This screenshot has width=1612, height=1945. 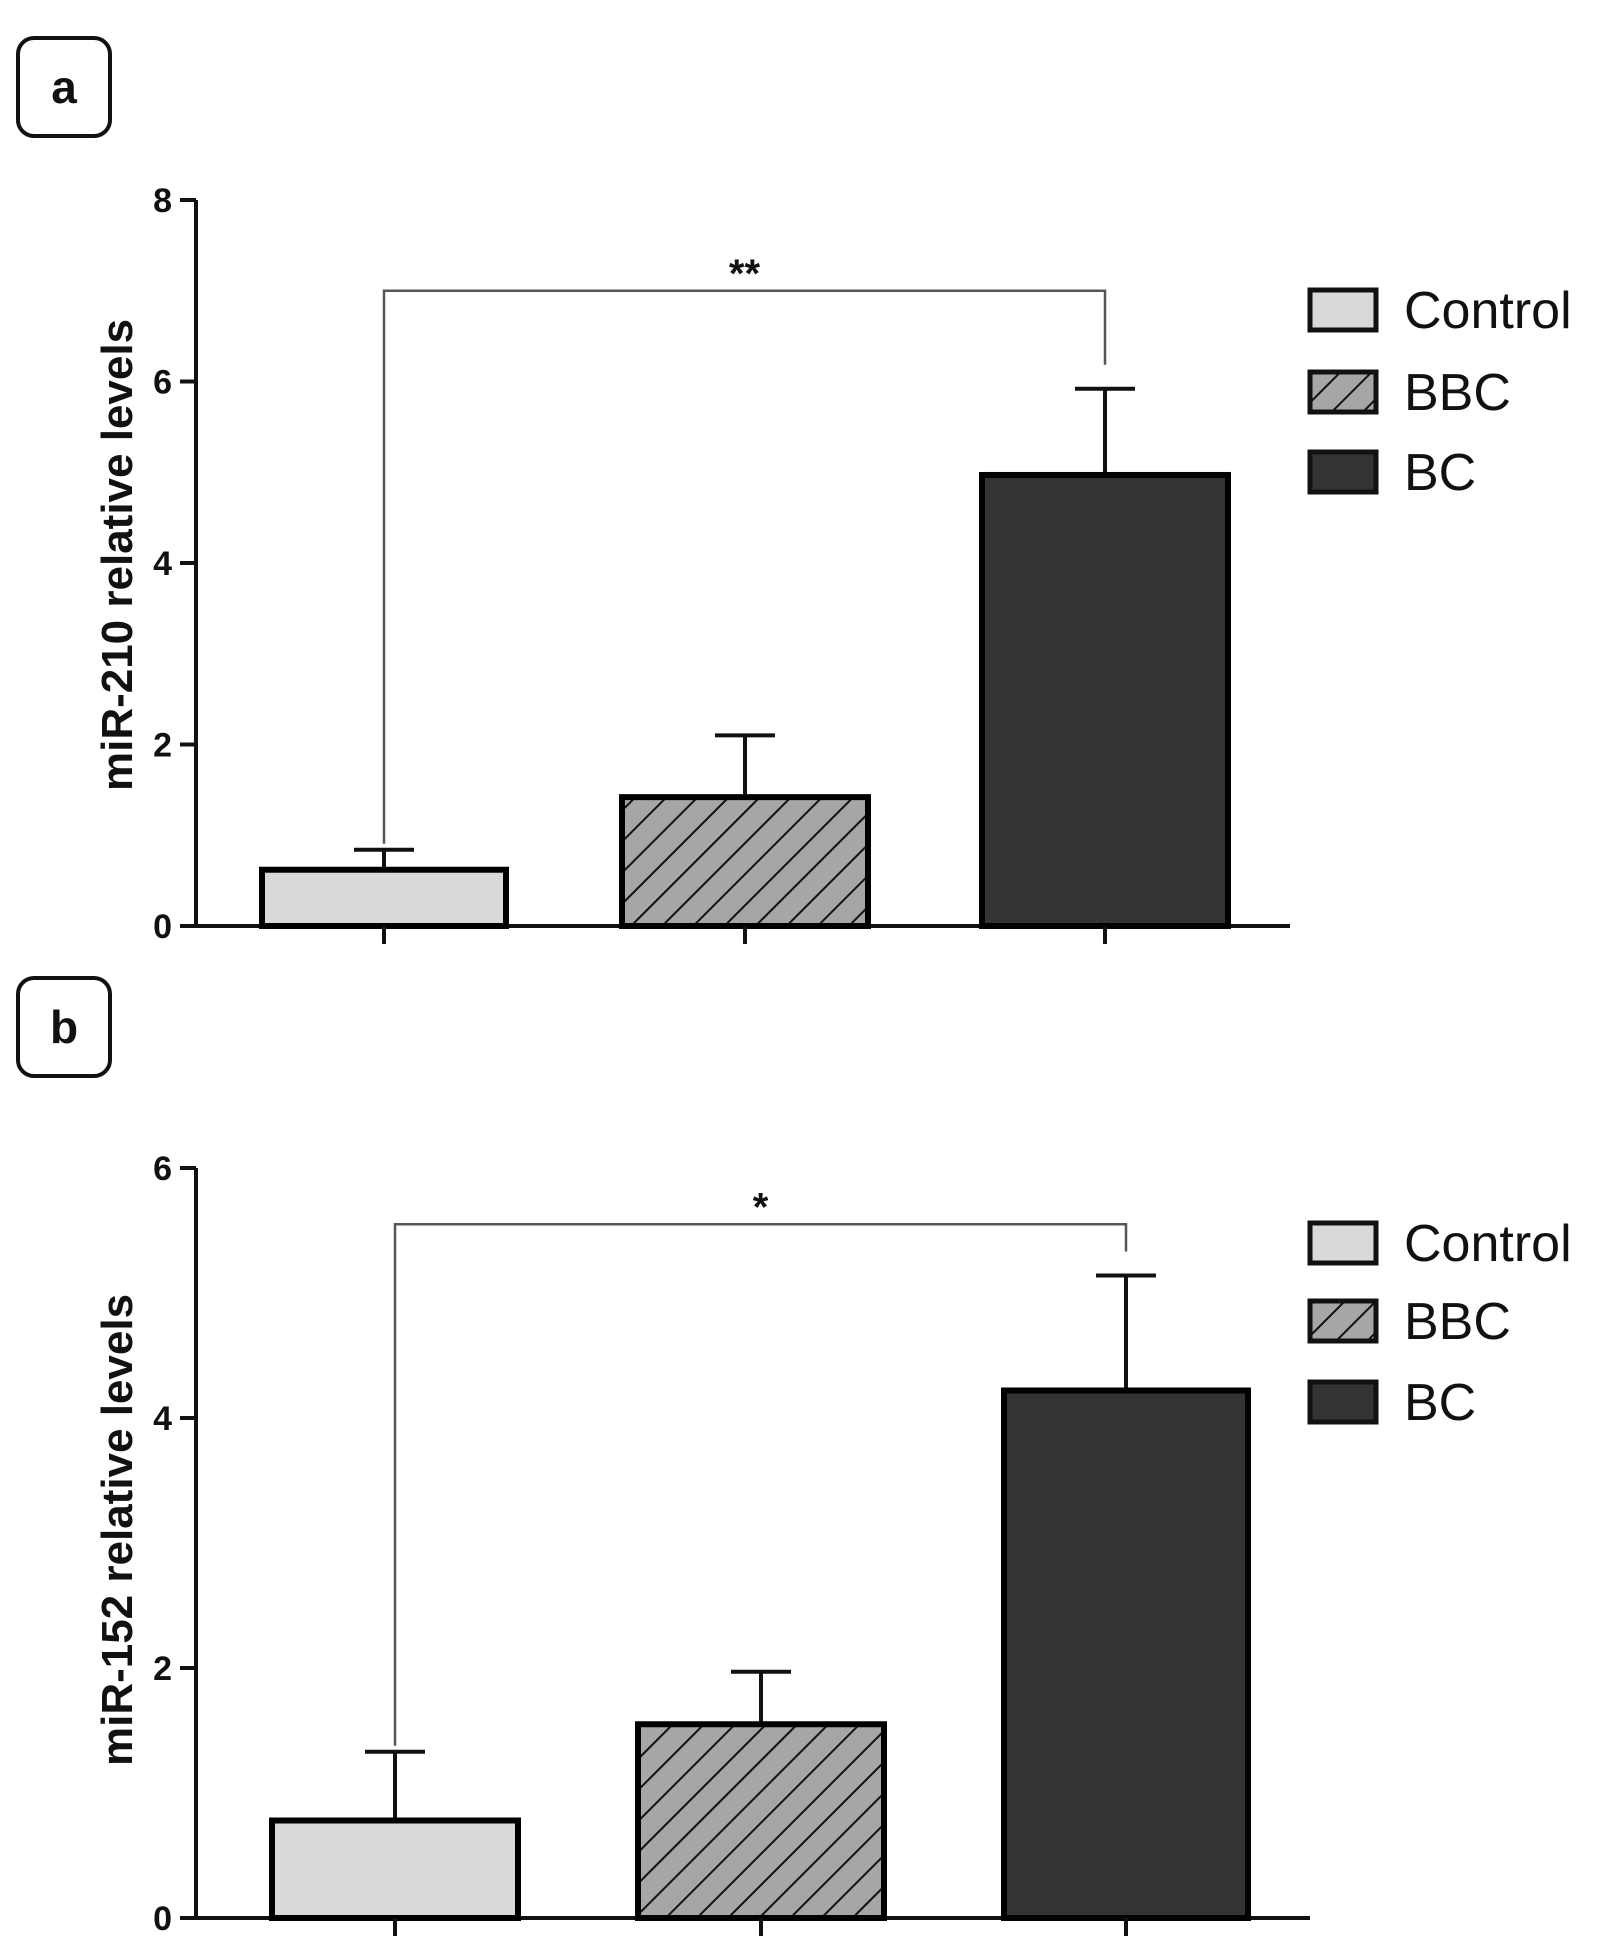 What do you see at coordinates (117, 555) in the screenshot?
I see `y-axis-label: miR-210 relative levels` at bounding box center [117, 555].